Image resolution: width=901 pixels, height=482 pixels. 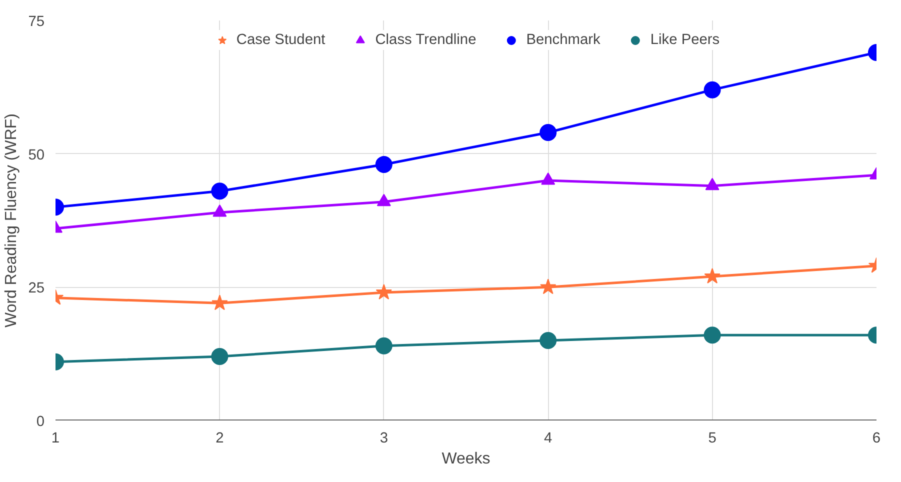 What do you see at coordinates (36, 288) in the screenshot?
I see `y-tick-label: 25` at bounding box center [36, 288].